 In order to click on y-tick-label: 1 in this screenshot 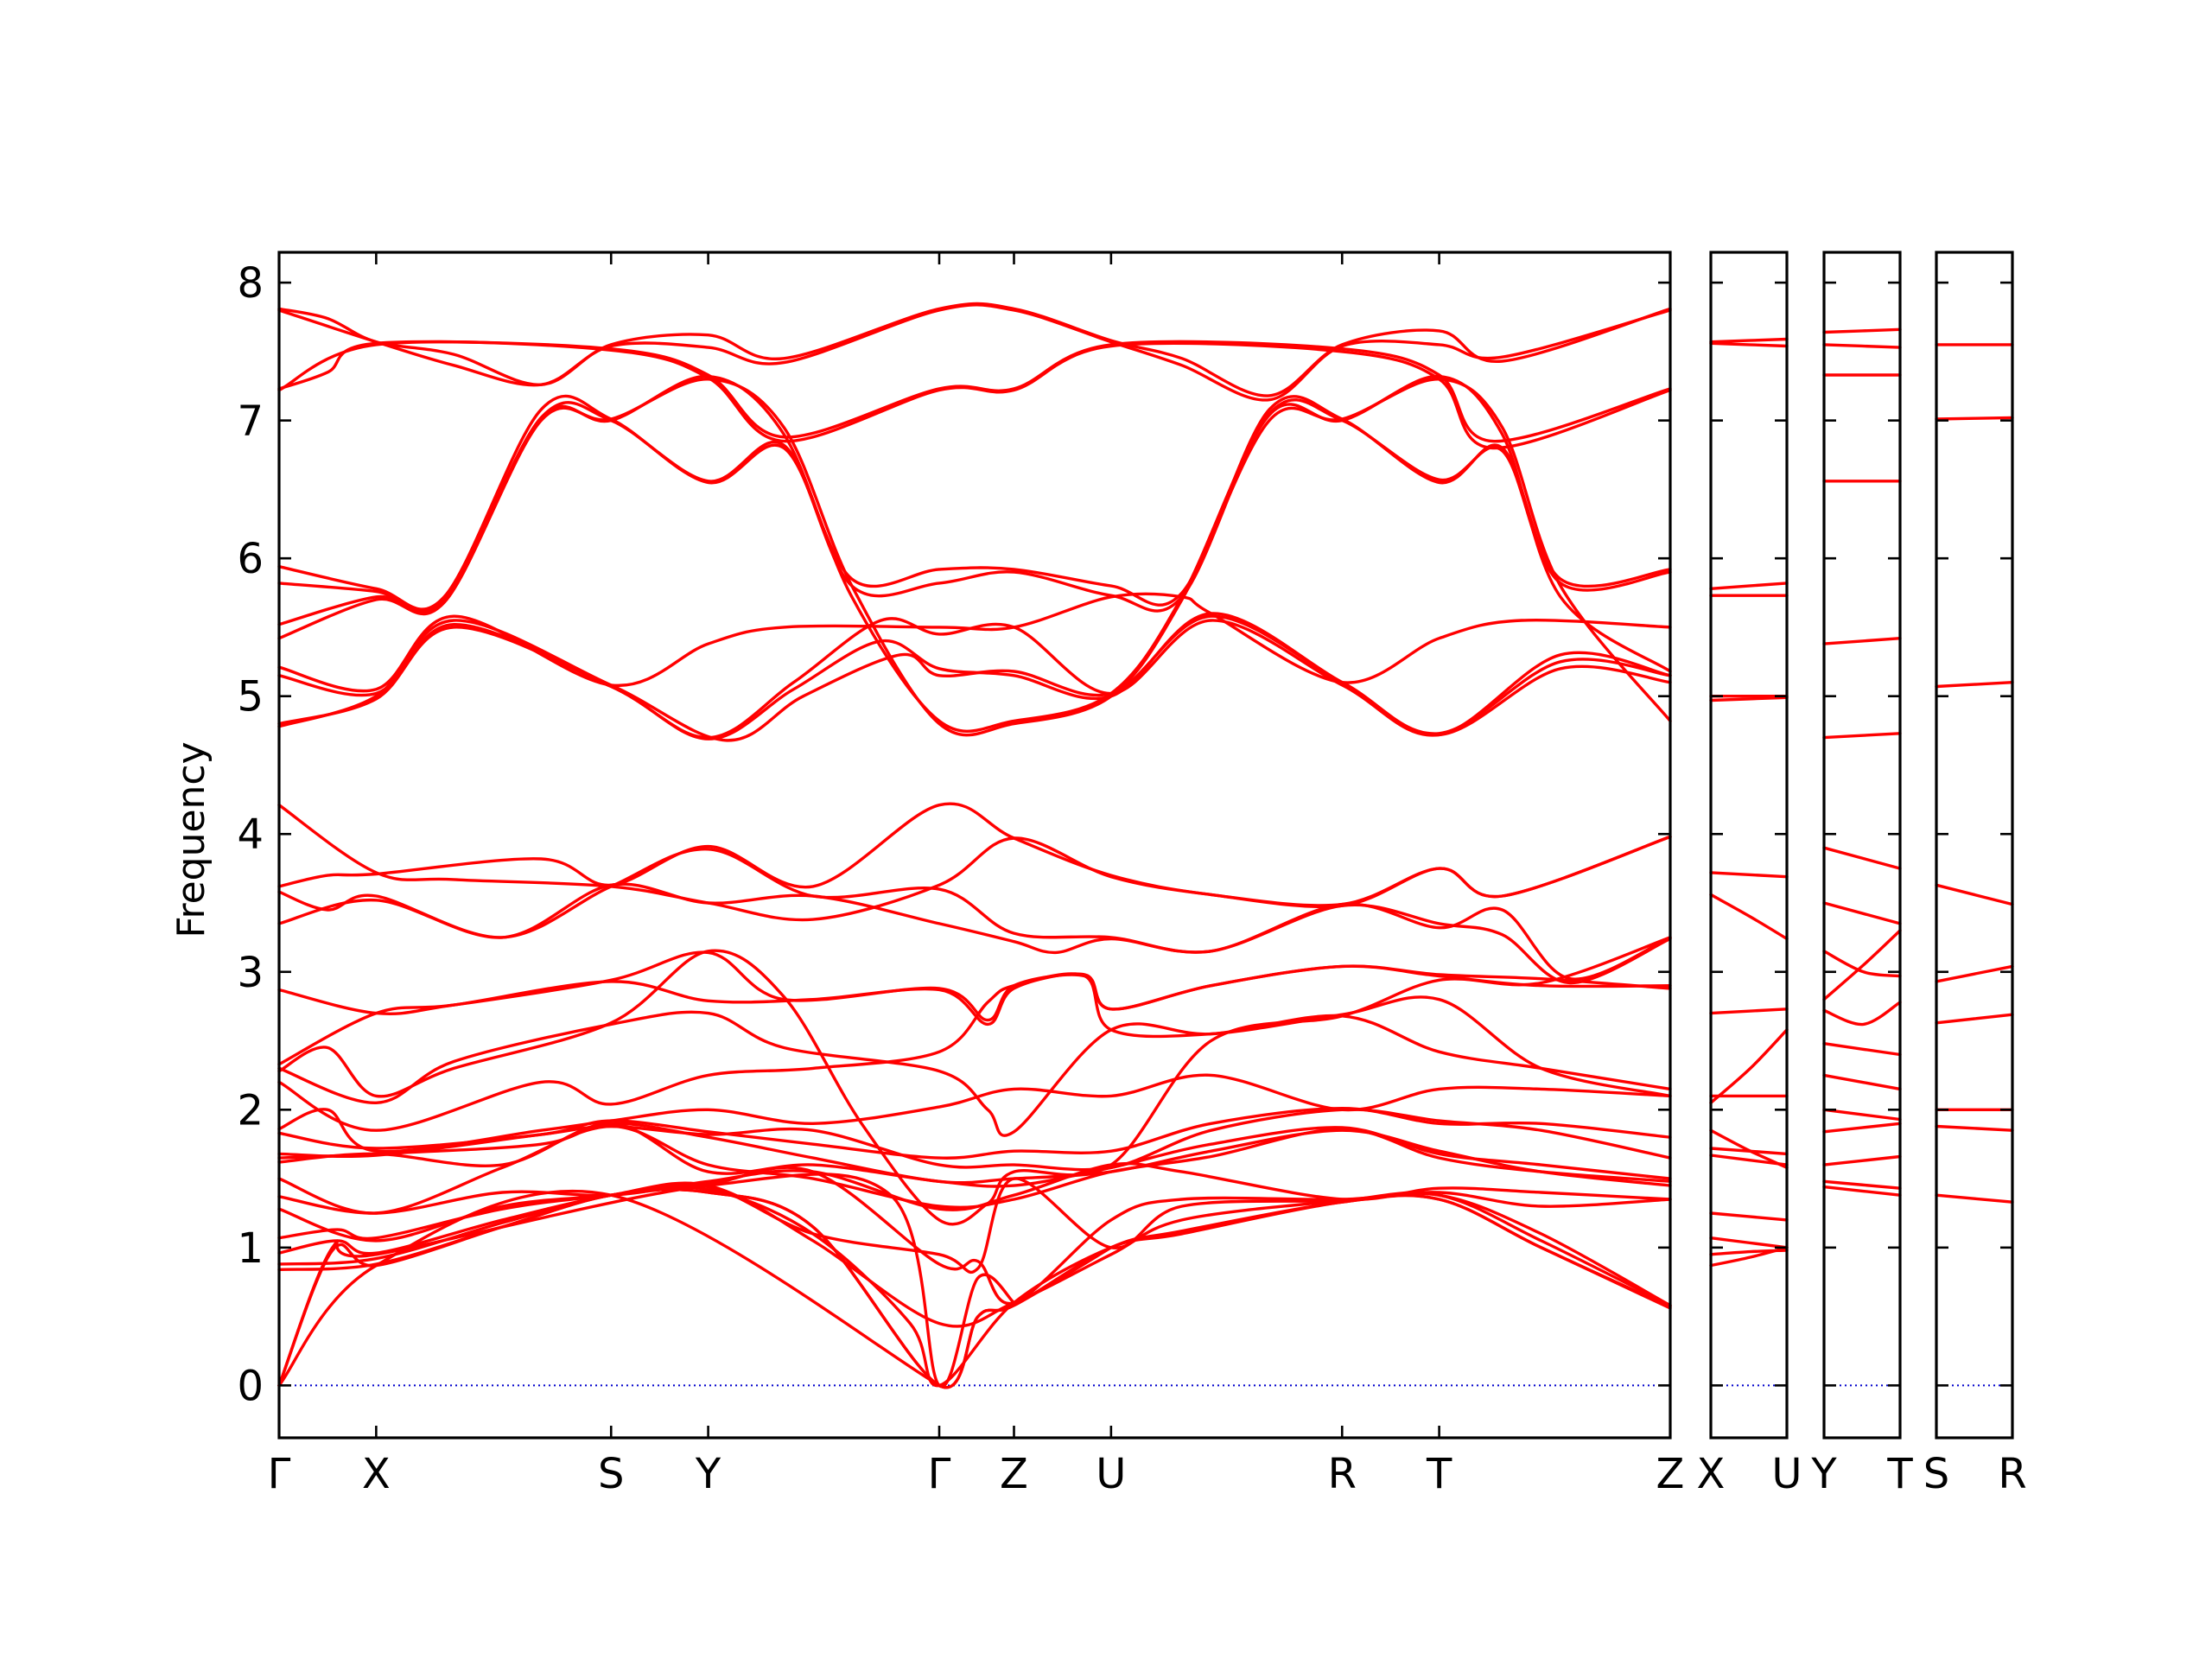, I will do `click(250, 1248)`.